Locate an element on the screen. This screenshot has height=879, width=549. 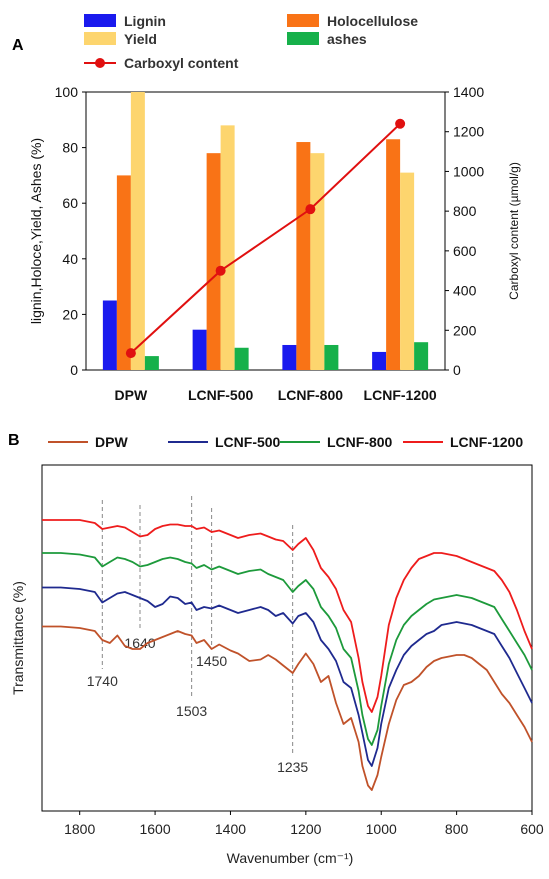
legend-label-lcnf-500: LCNF-500 is located at coordinates (248, 442).